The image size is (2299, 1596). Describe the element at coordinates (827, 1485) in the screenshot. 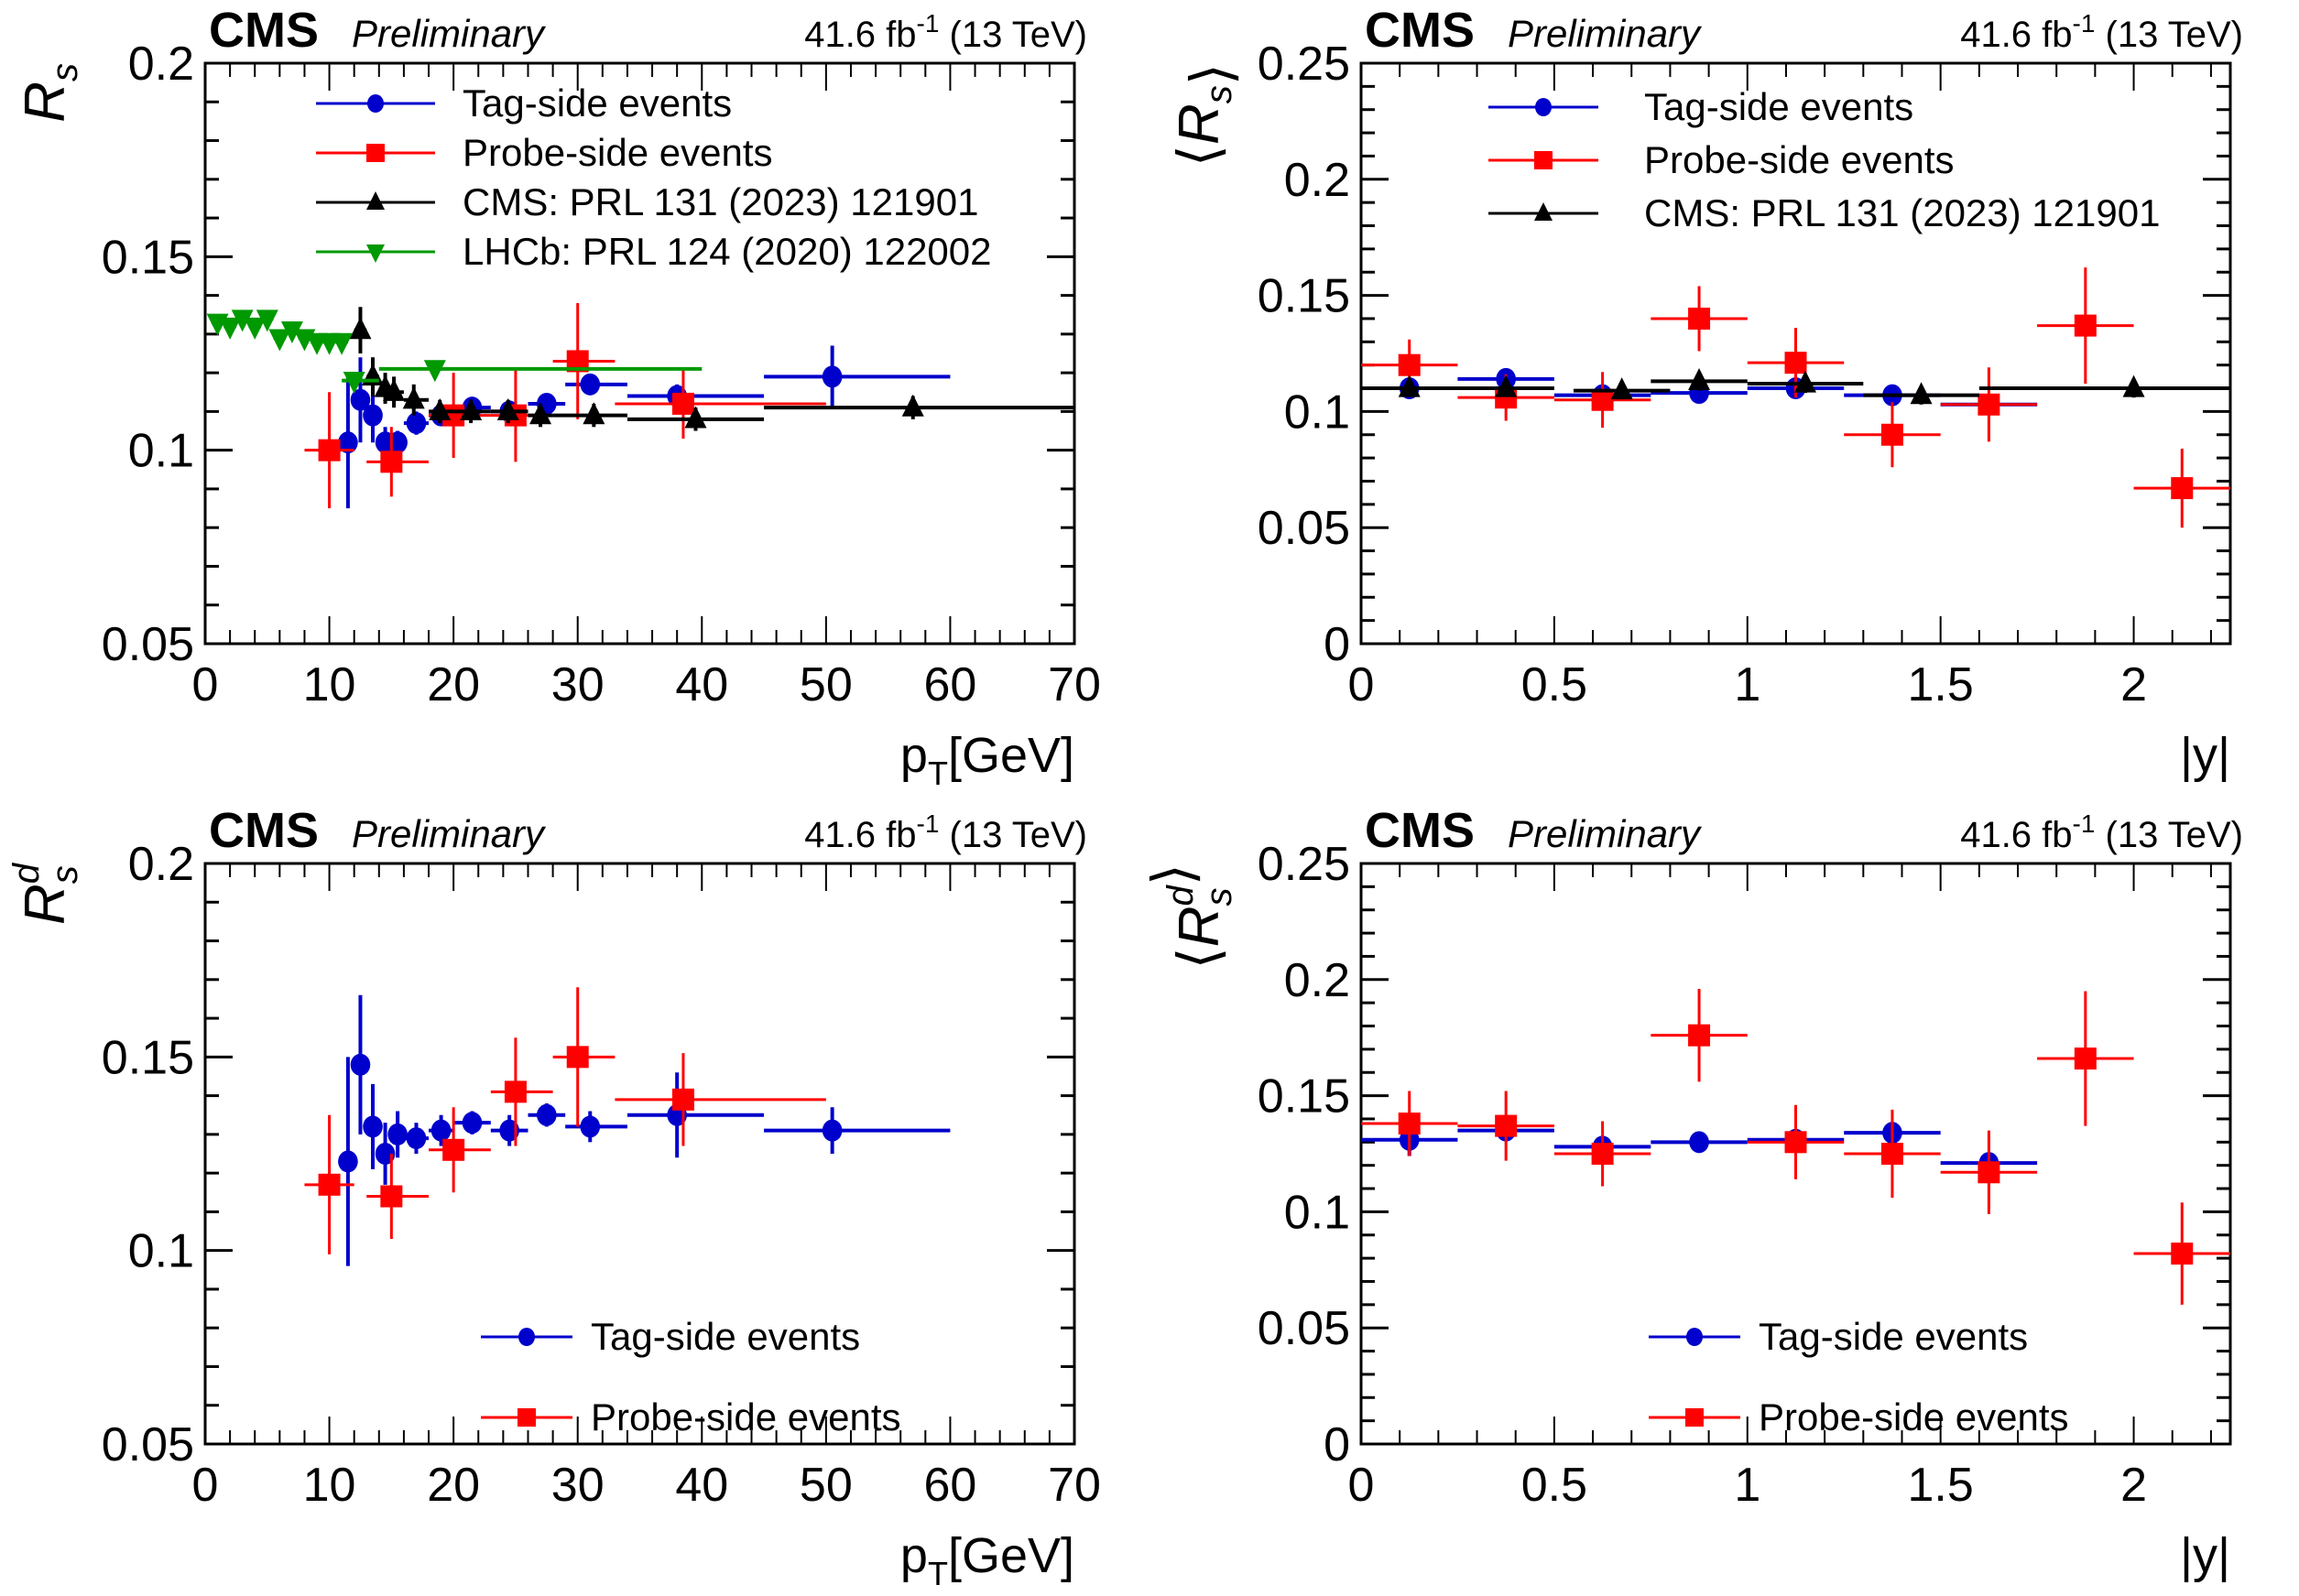

I see `x-tick-label: 50` at that location.